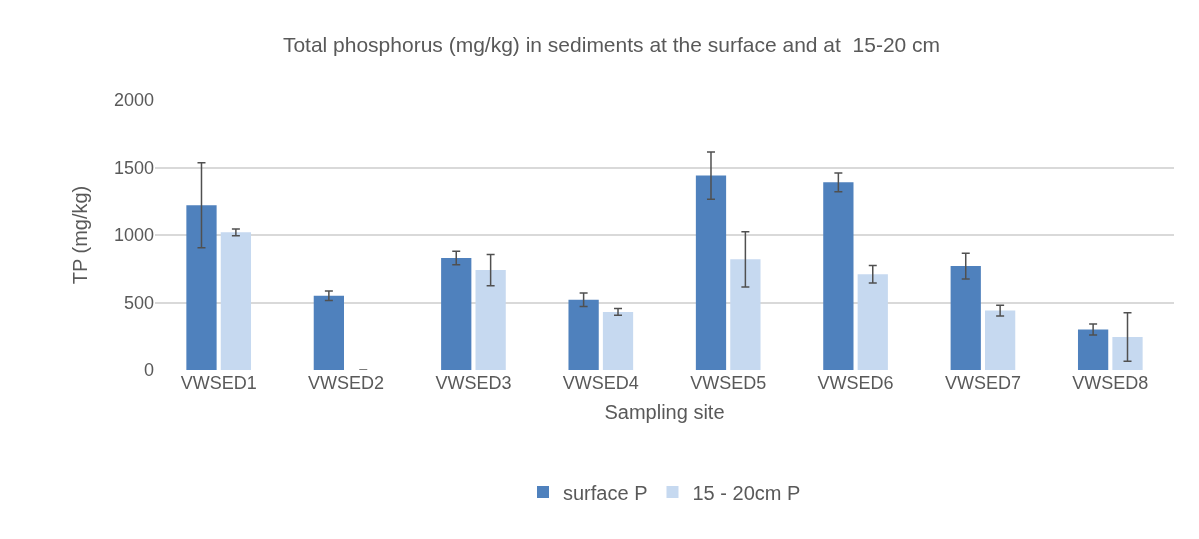 Image resolution: width=1199 pixels, height=539 pixels. Describe the element at coordinates (218, 383) in the screenshot. I see `x-tick-label: VWSED1` at that location.